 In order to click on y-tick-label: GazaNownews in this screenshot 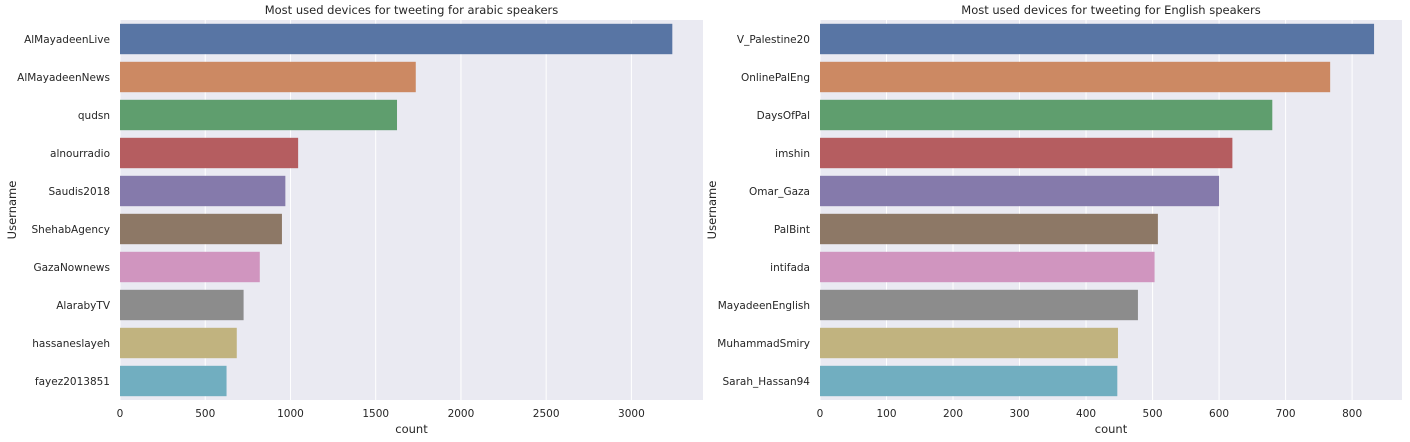, I will do `click(71, 268)`.